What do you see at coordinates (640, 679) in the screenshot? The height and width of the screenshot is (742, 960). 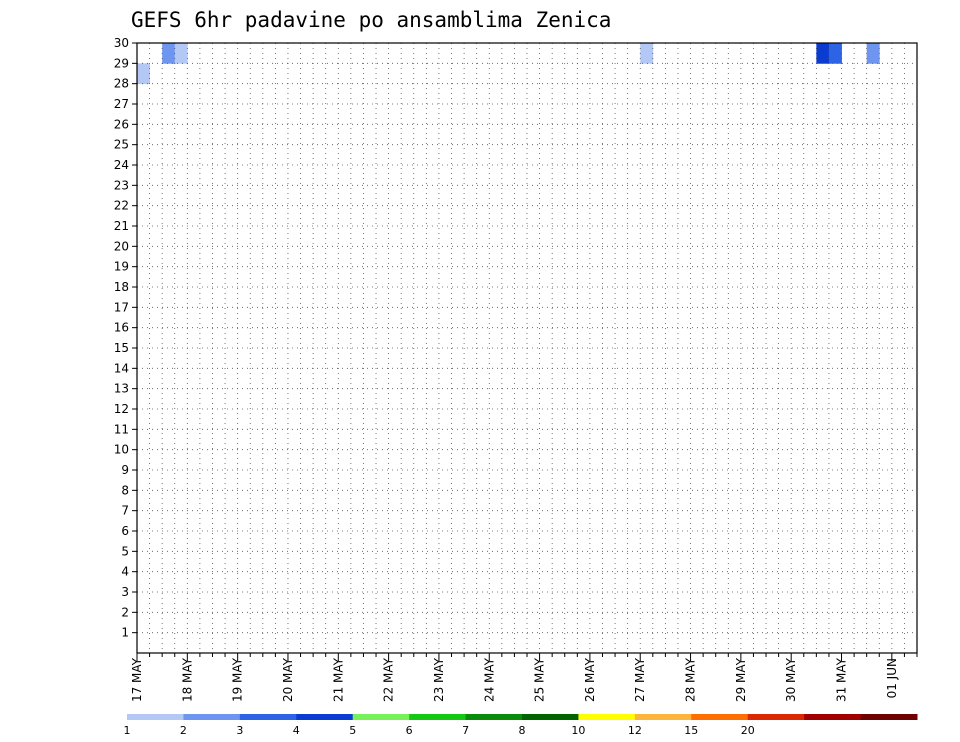 I see `x-tick-label: 27 MAY` at bounding box center [640, 679].